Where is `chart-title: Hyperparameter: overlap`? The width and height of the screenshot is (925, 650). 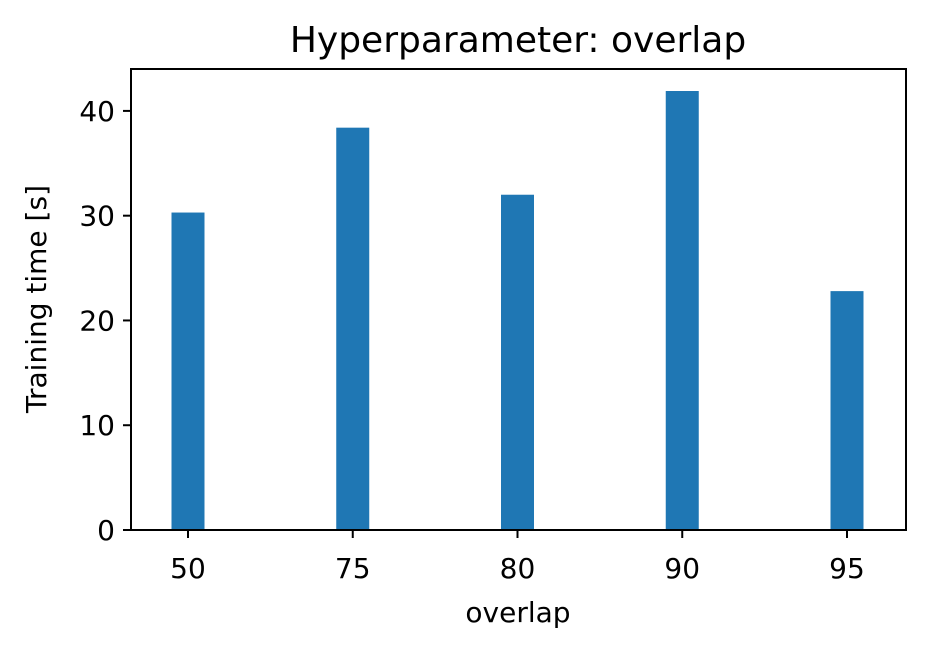
chart-title: Hyperparameter: overlap is located at coordinates (518, 40).